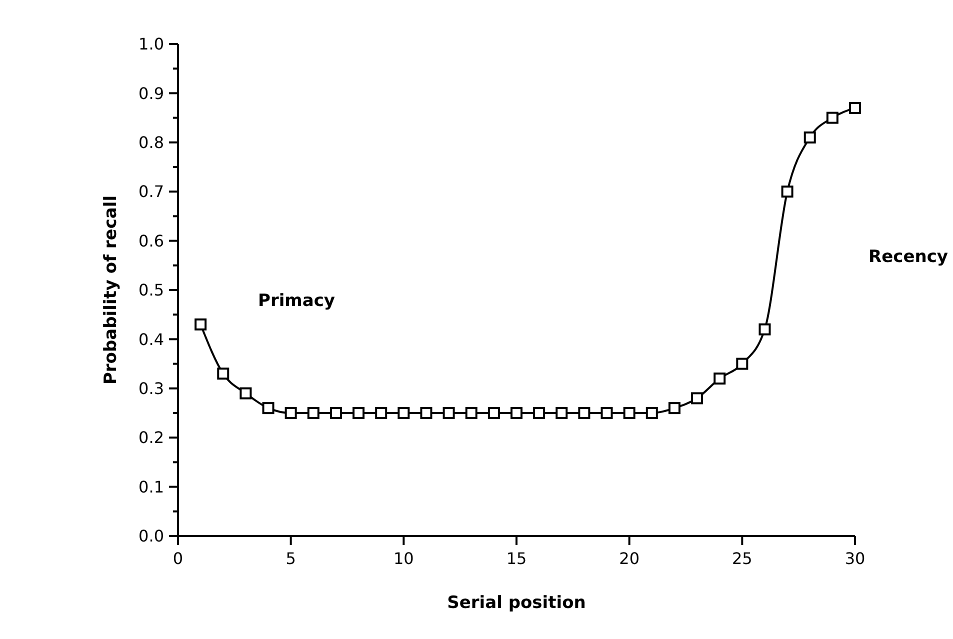 Image resolution: width=953 pixels, height=639 pixels. Describe the element at coordinates (629, 558) in the screenshot. I see `x-tick-label: 20` at that location.